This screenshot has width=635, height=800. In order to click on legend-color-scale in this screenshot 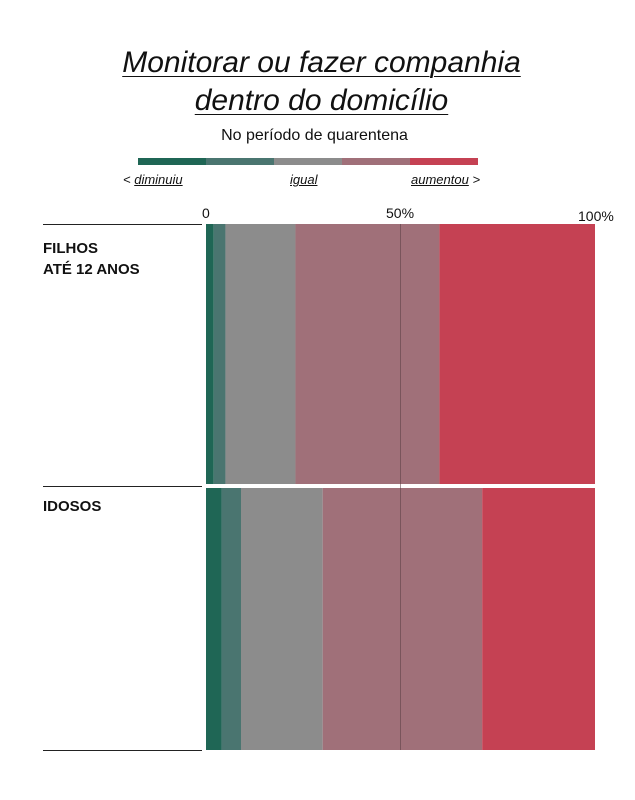, I will do `click(308, 161)`.